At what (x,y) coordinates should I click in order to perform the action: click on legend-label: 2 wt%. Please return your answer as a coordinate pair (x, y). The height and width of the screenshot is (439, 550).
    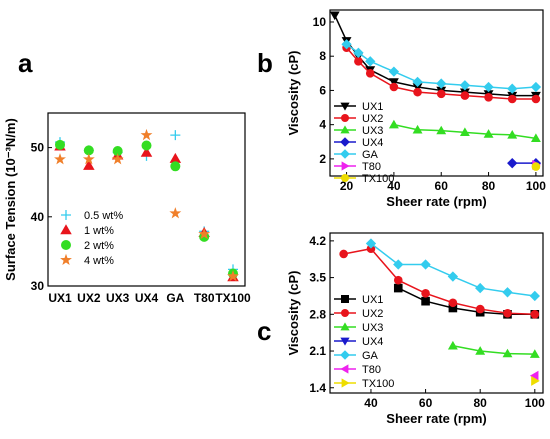
    Looking at the image, I should click on (99, 246).